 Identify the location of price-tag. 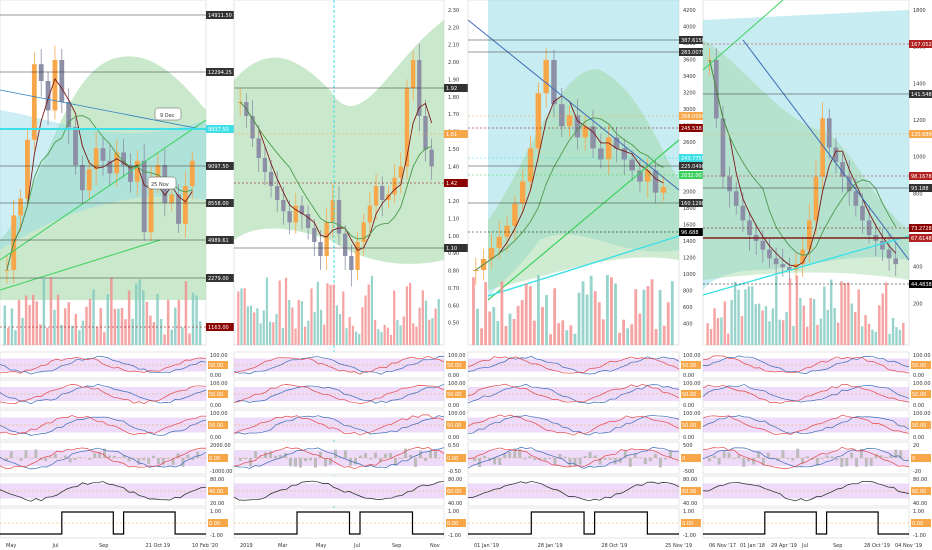
(920, 176).